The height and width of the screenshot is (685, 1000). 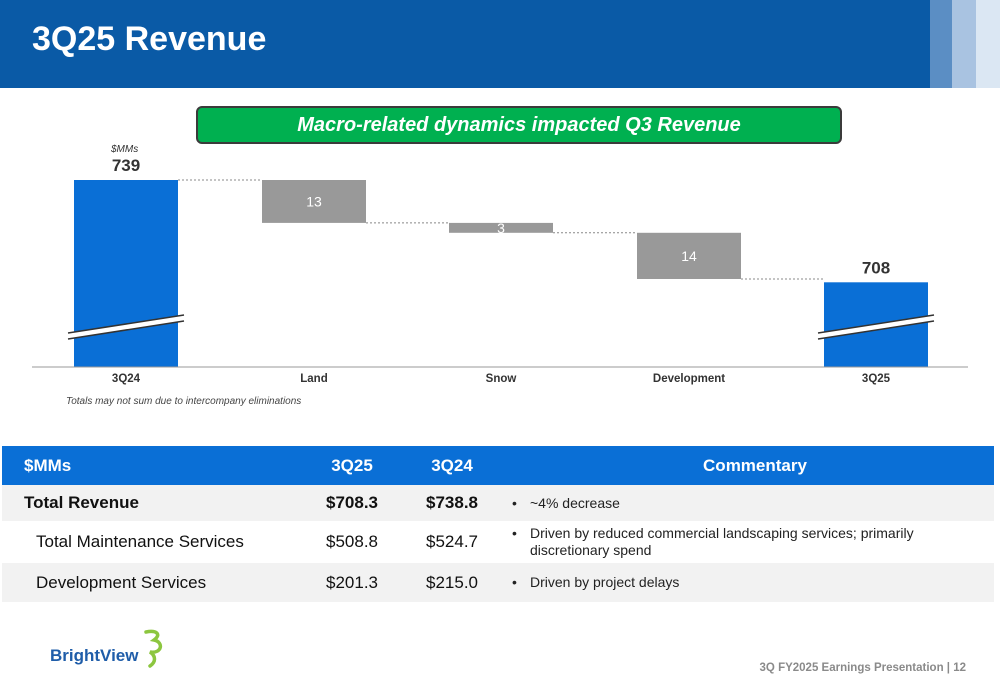 I want to click on header-unit: $MMs, so click(x=48, y=465).